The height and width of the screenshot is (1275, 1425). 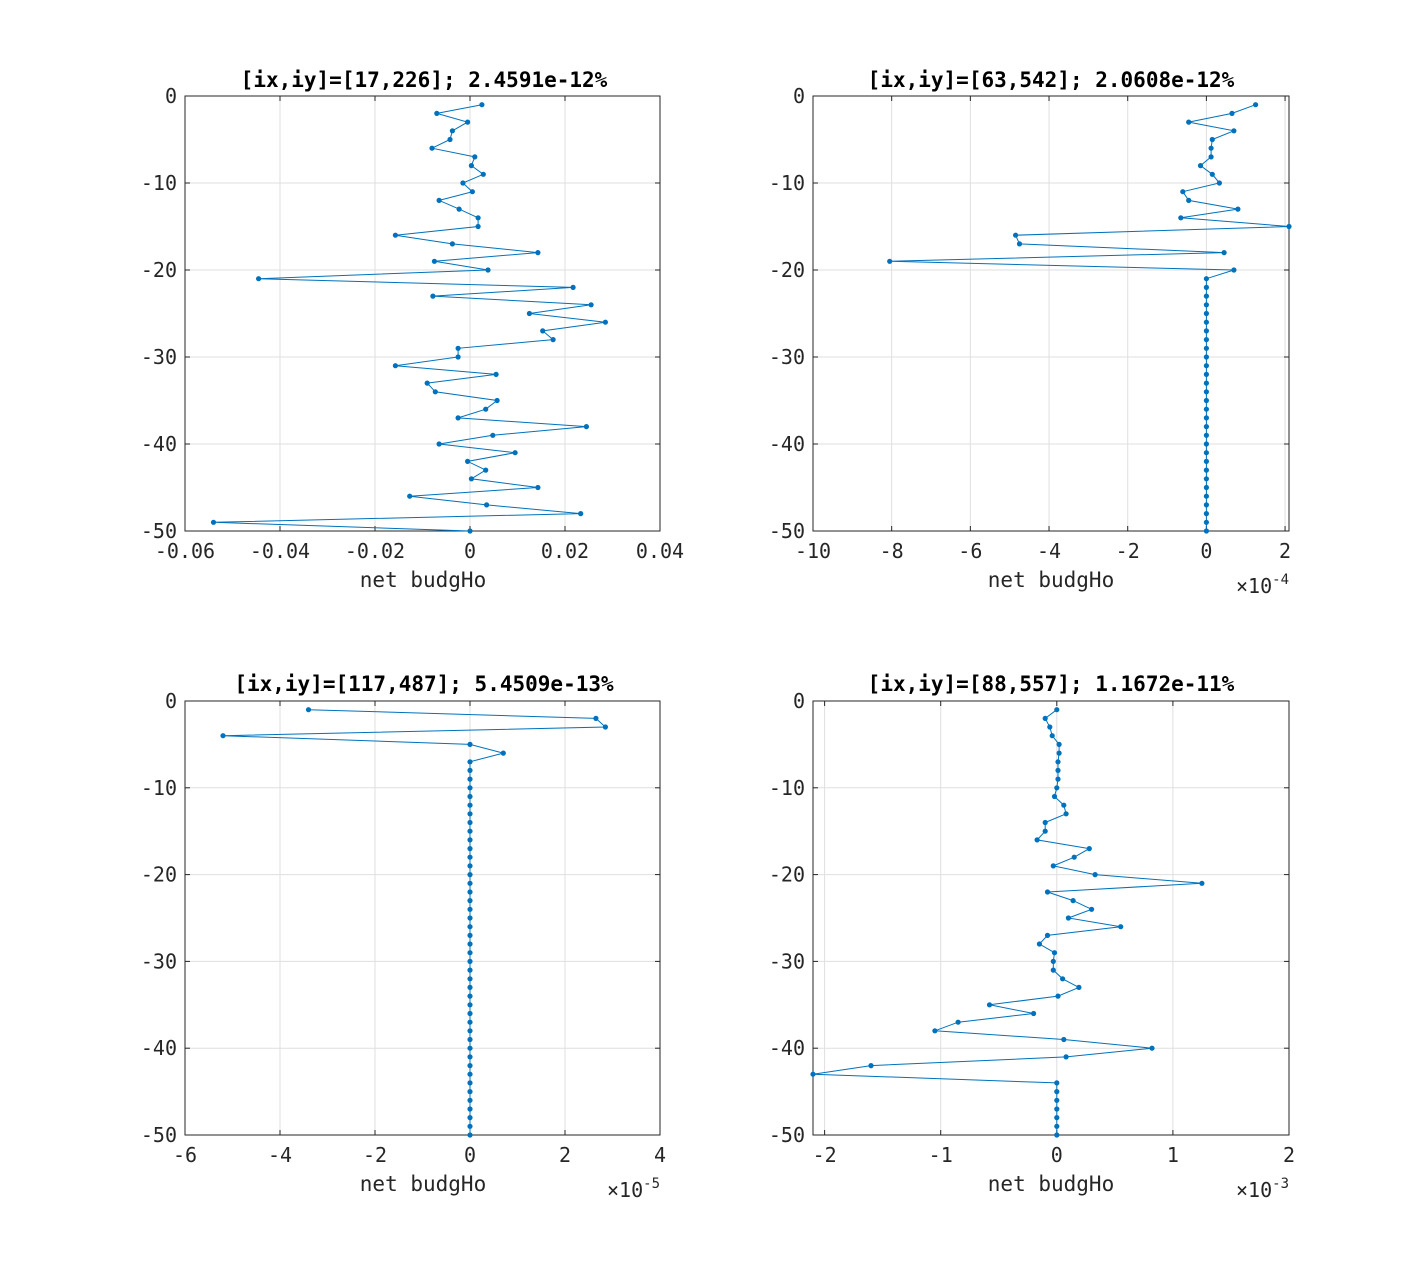 I want to click on y-tick-label: -40, so click(x=159, y=1048).